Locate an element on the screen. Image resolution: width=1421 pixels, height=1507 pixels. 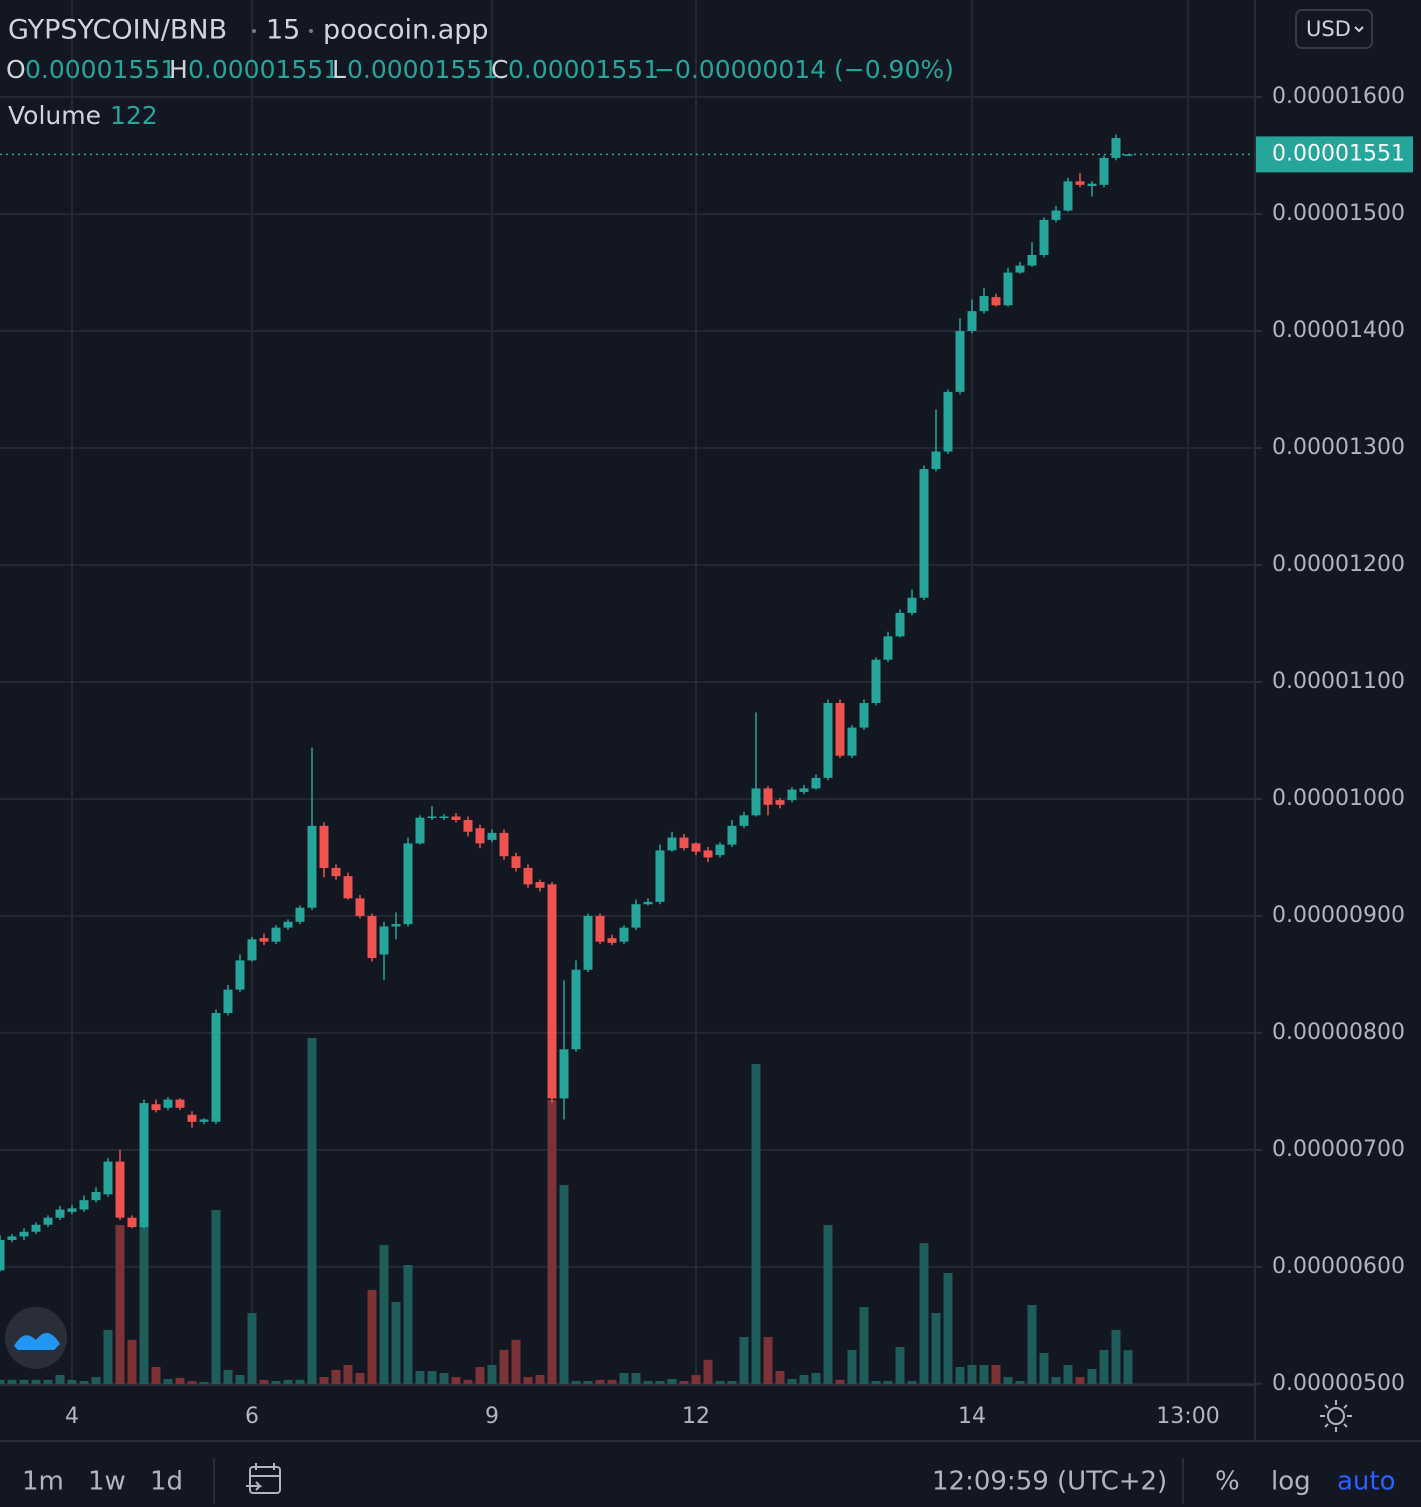
y-tick-label: 0.00000800 is located at coordinates (1338, 1032).